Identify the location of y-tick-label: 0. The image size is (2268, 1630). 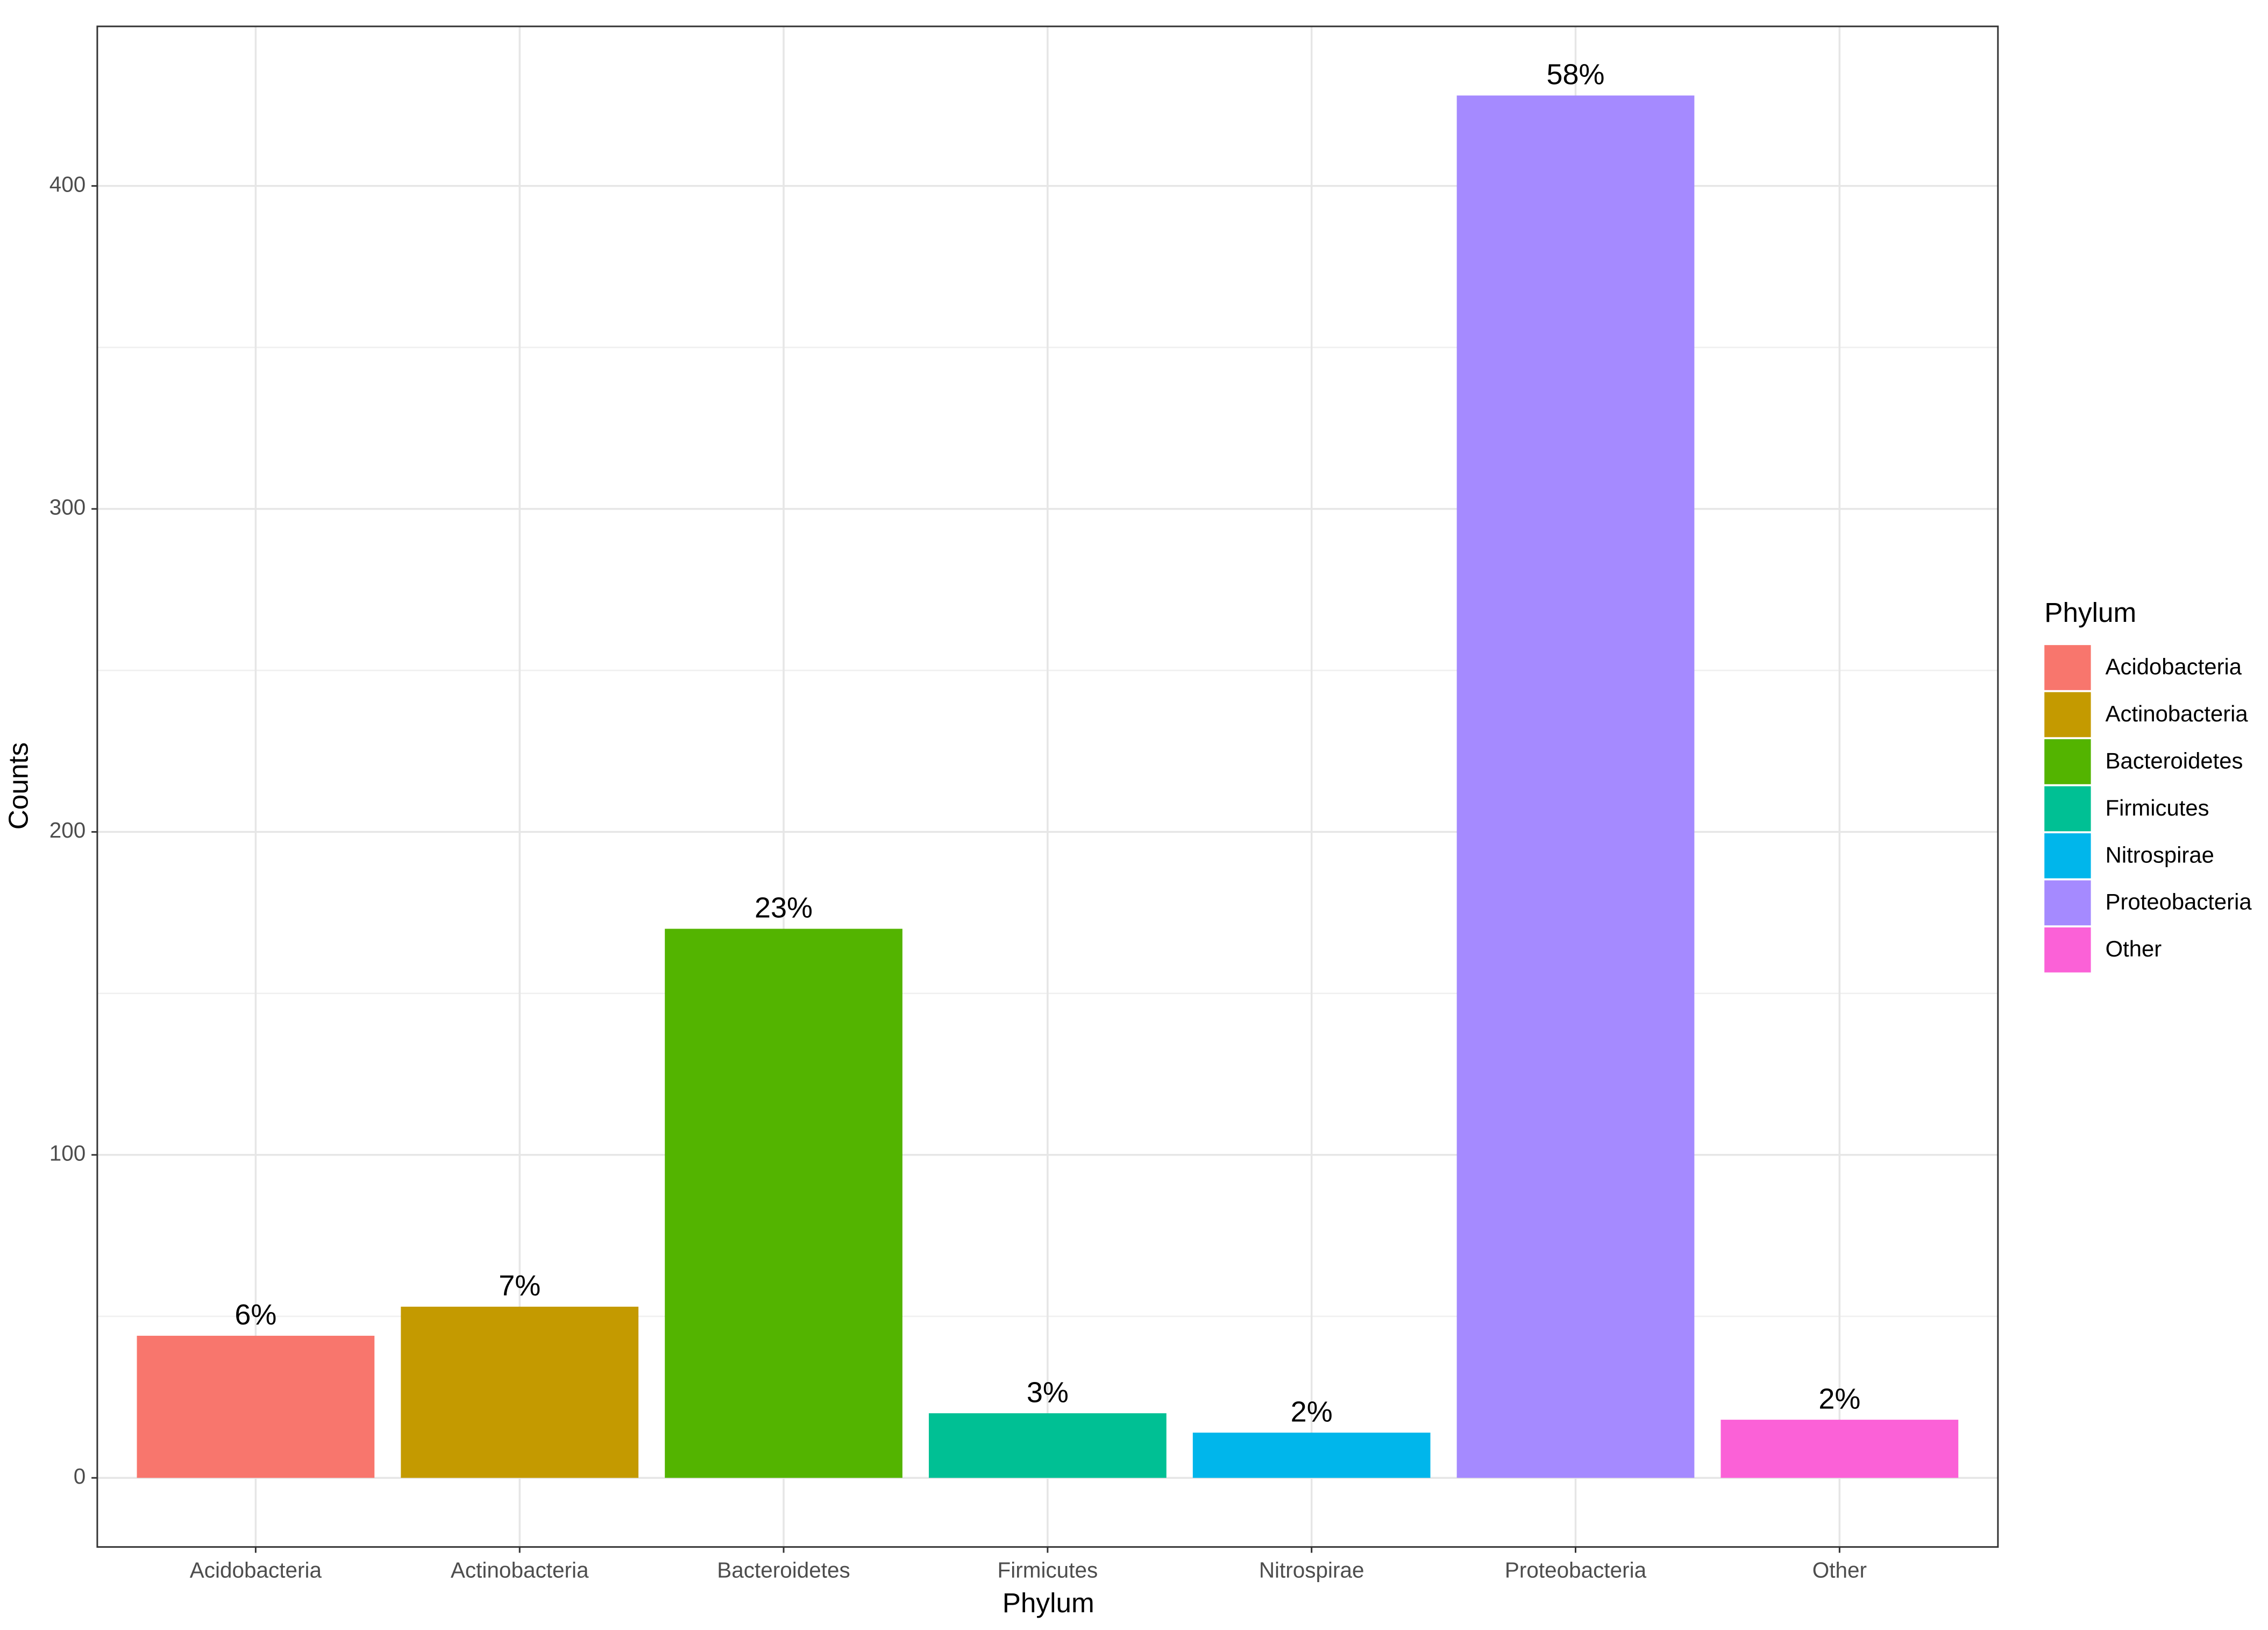
(80, 1476).